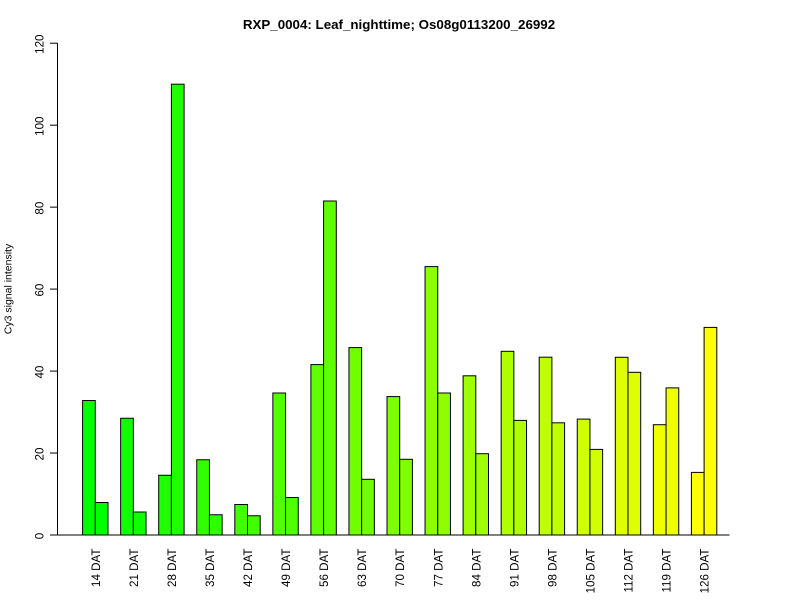 The width and height of the screenshot is (800, 600). What do you see at coordinates (552, 568) in the screenshot?
I see `svg-text: 98 DAT` at bounding box center [552, 568].